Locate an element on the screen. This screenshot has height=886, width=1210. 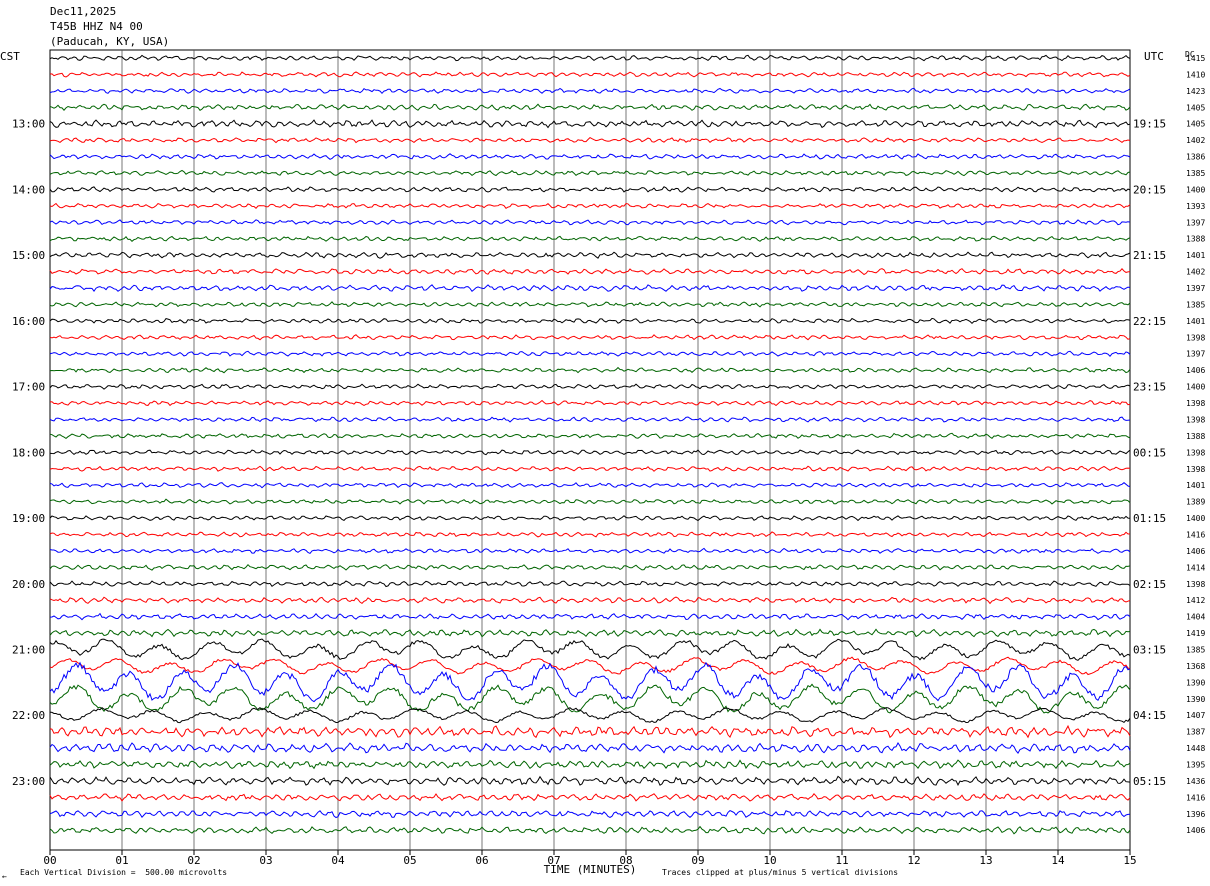
right-hour-label: 19:15 is located at coordinates (1149, 124).